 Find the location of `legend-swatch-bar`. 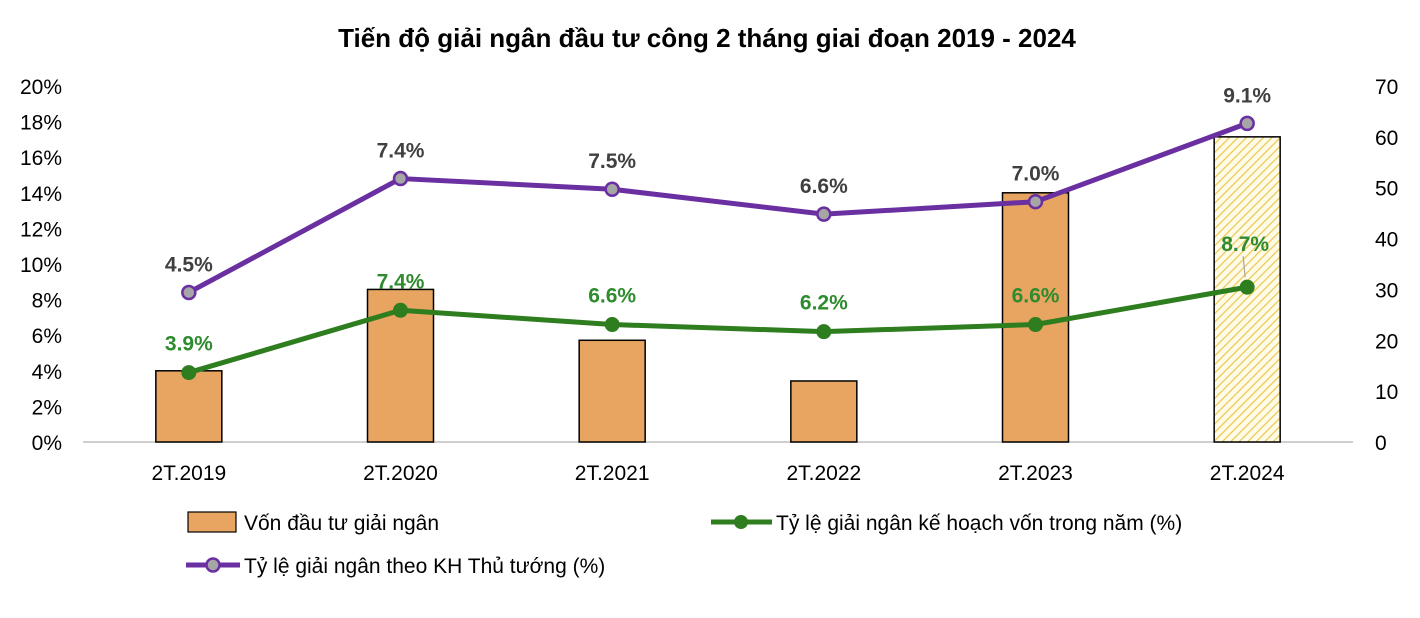

legend-swatch-bar is located at coordinates (212, 522).